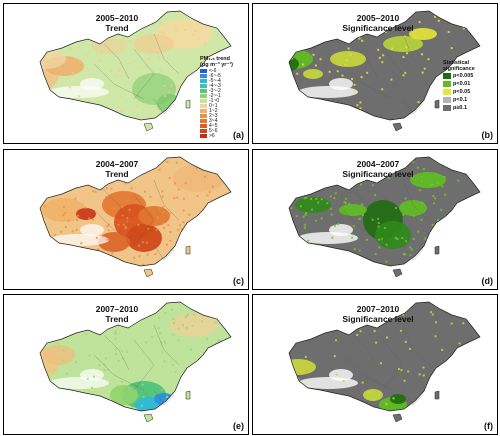 The width and height of the screenshot is (500, 436). I want to click on legend-label: -5~-4, so click(215, 80).